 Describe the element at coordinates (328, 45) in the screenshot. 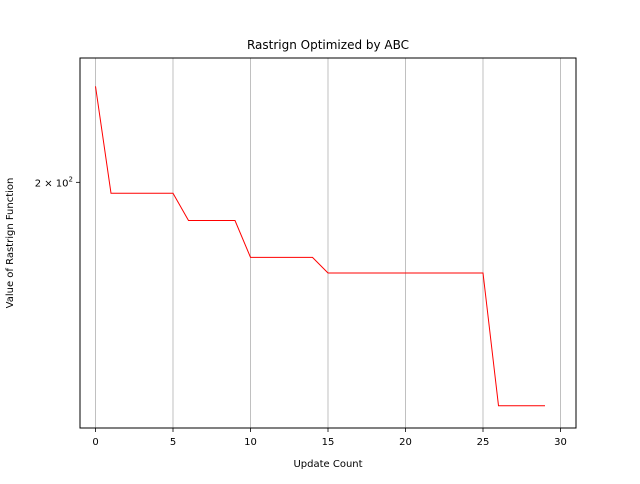

I see `chart-title: Rastrign Optimized by ABC` at that location.